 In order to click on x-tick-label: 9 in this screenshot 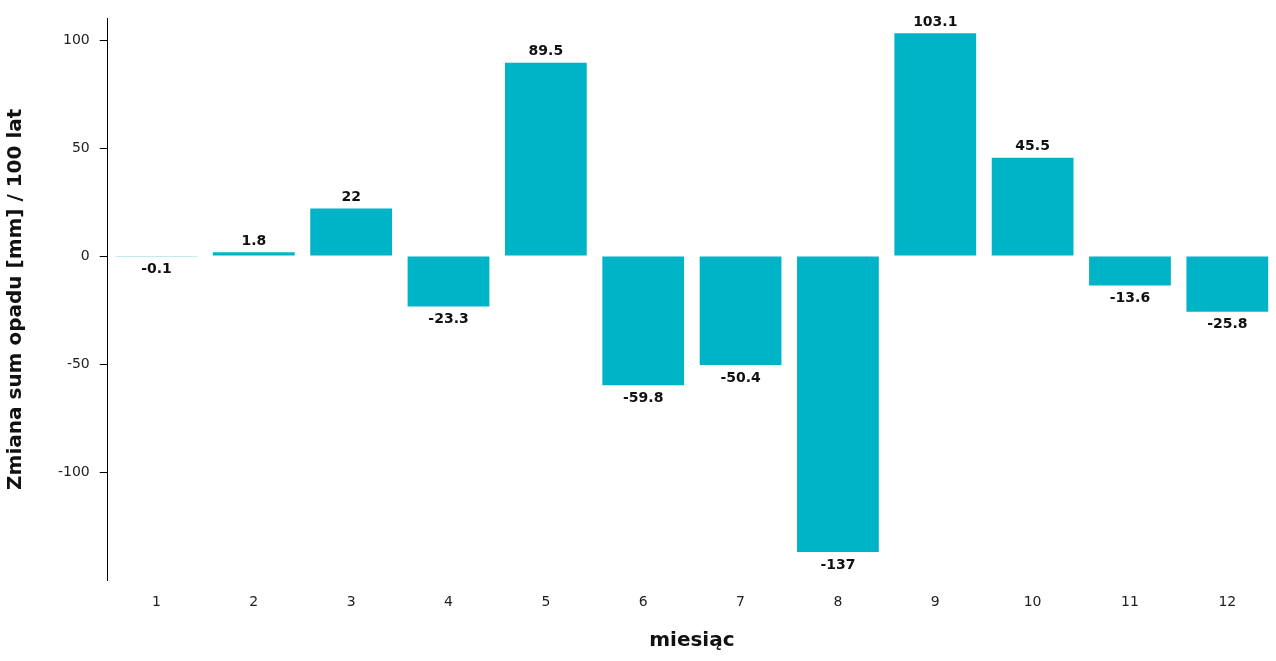, I will do `click(935, 601)`.